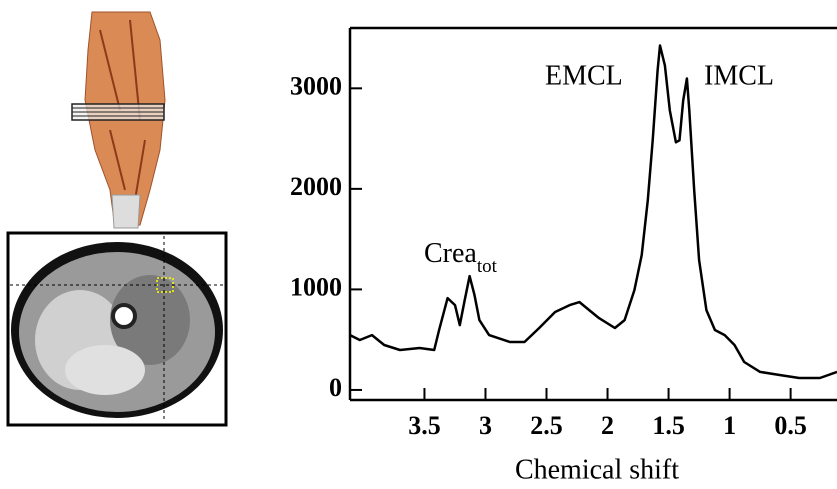  What do you see at coordinates (485, 425) in the screenshot?
I see `x-tick-label: 3` at bounding box center [485, 425].